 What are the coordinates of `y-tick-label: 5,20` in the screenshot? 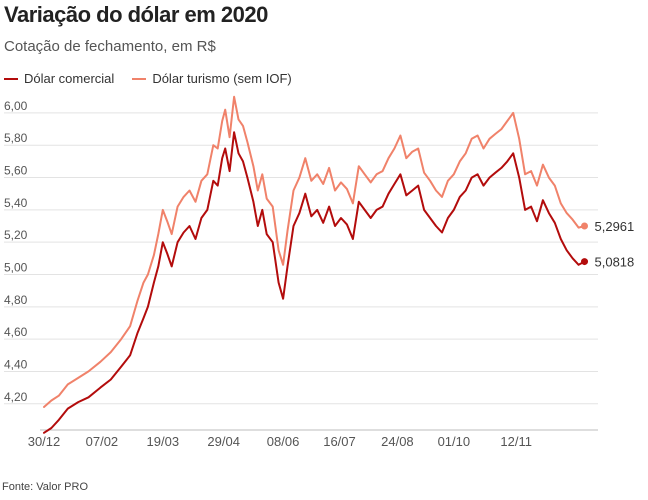 It's located at (16, 235).